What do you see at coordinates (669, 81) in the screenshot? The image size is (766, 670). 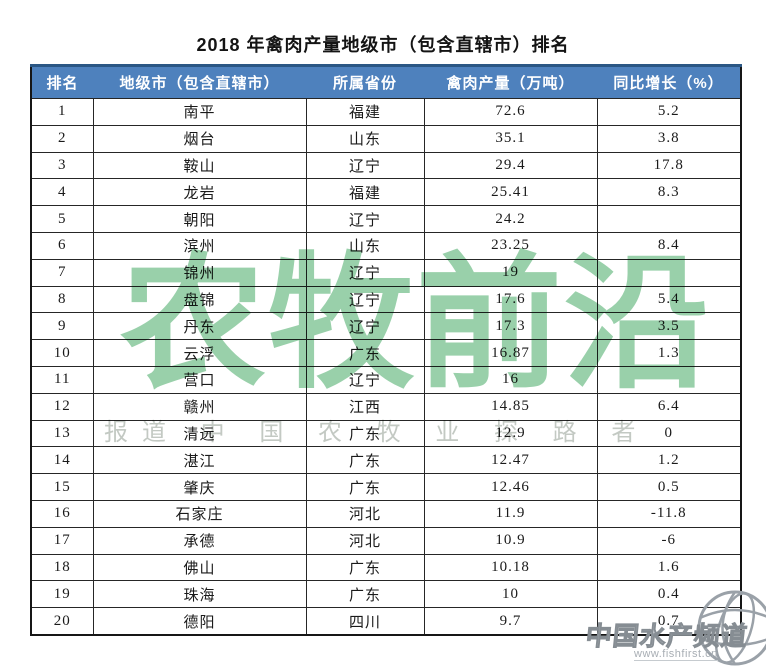 I see `col-header-growth: 同比增长（%）` at bounding box center [669, 81].